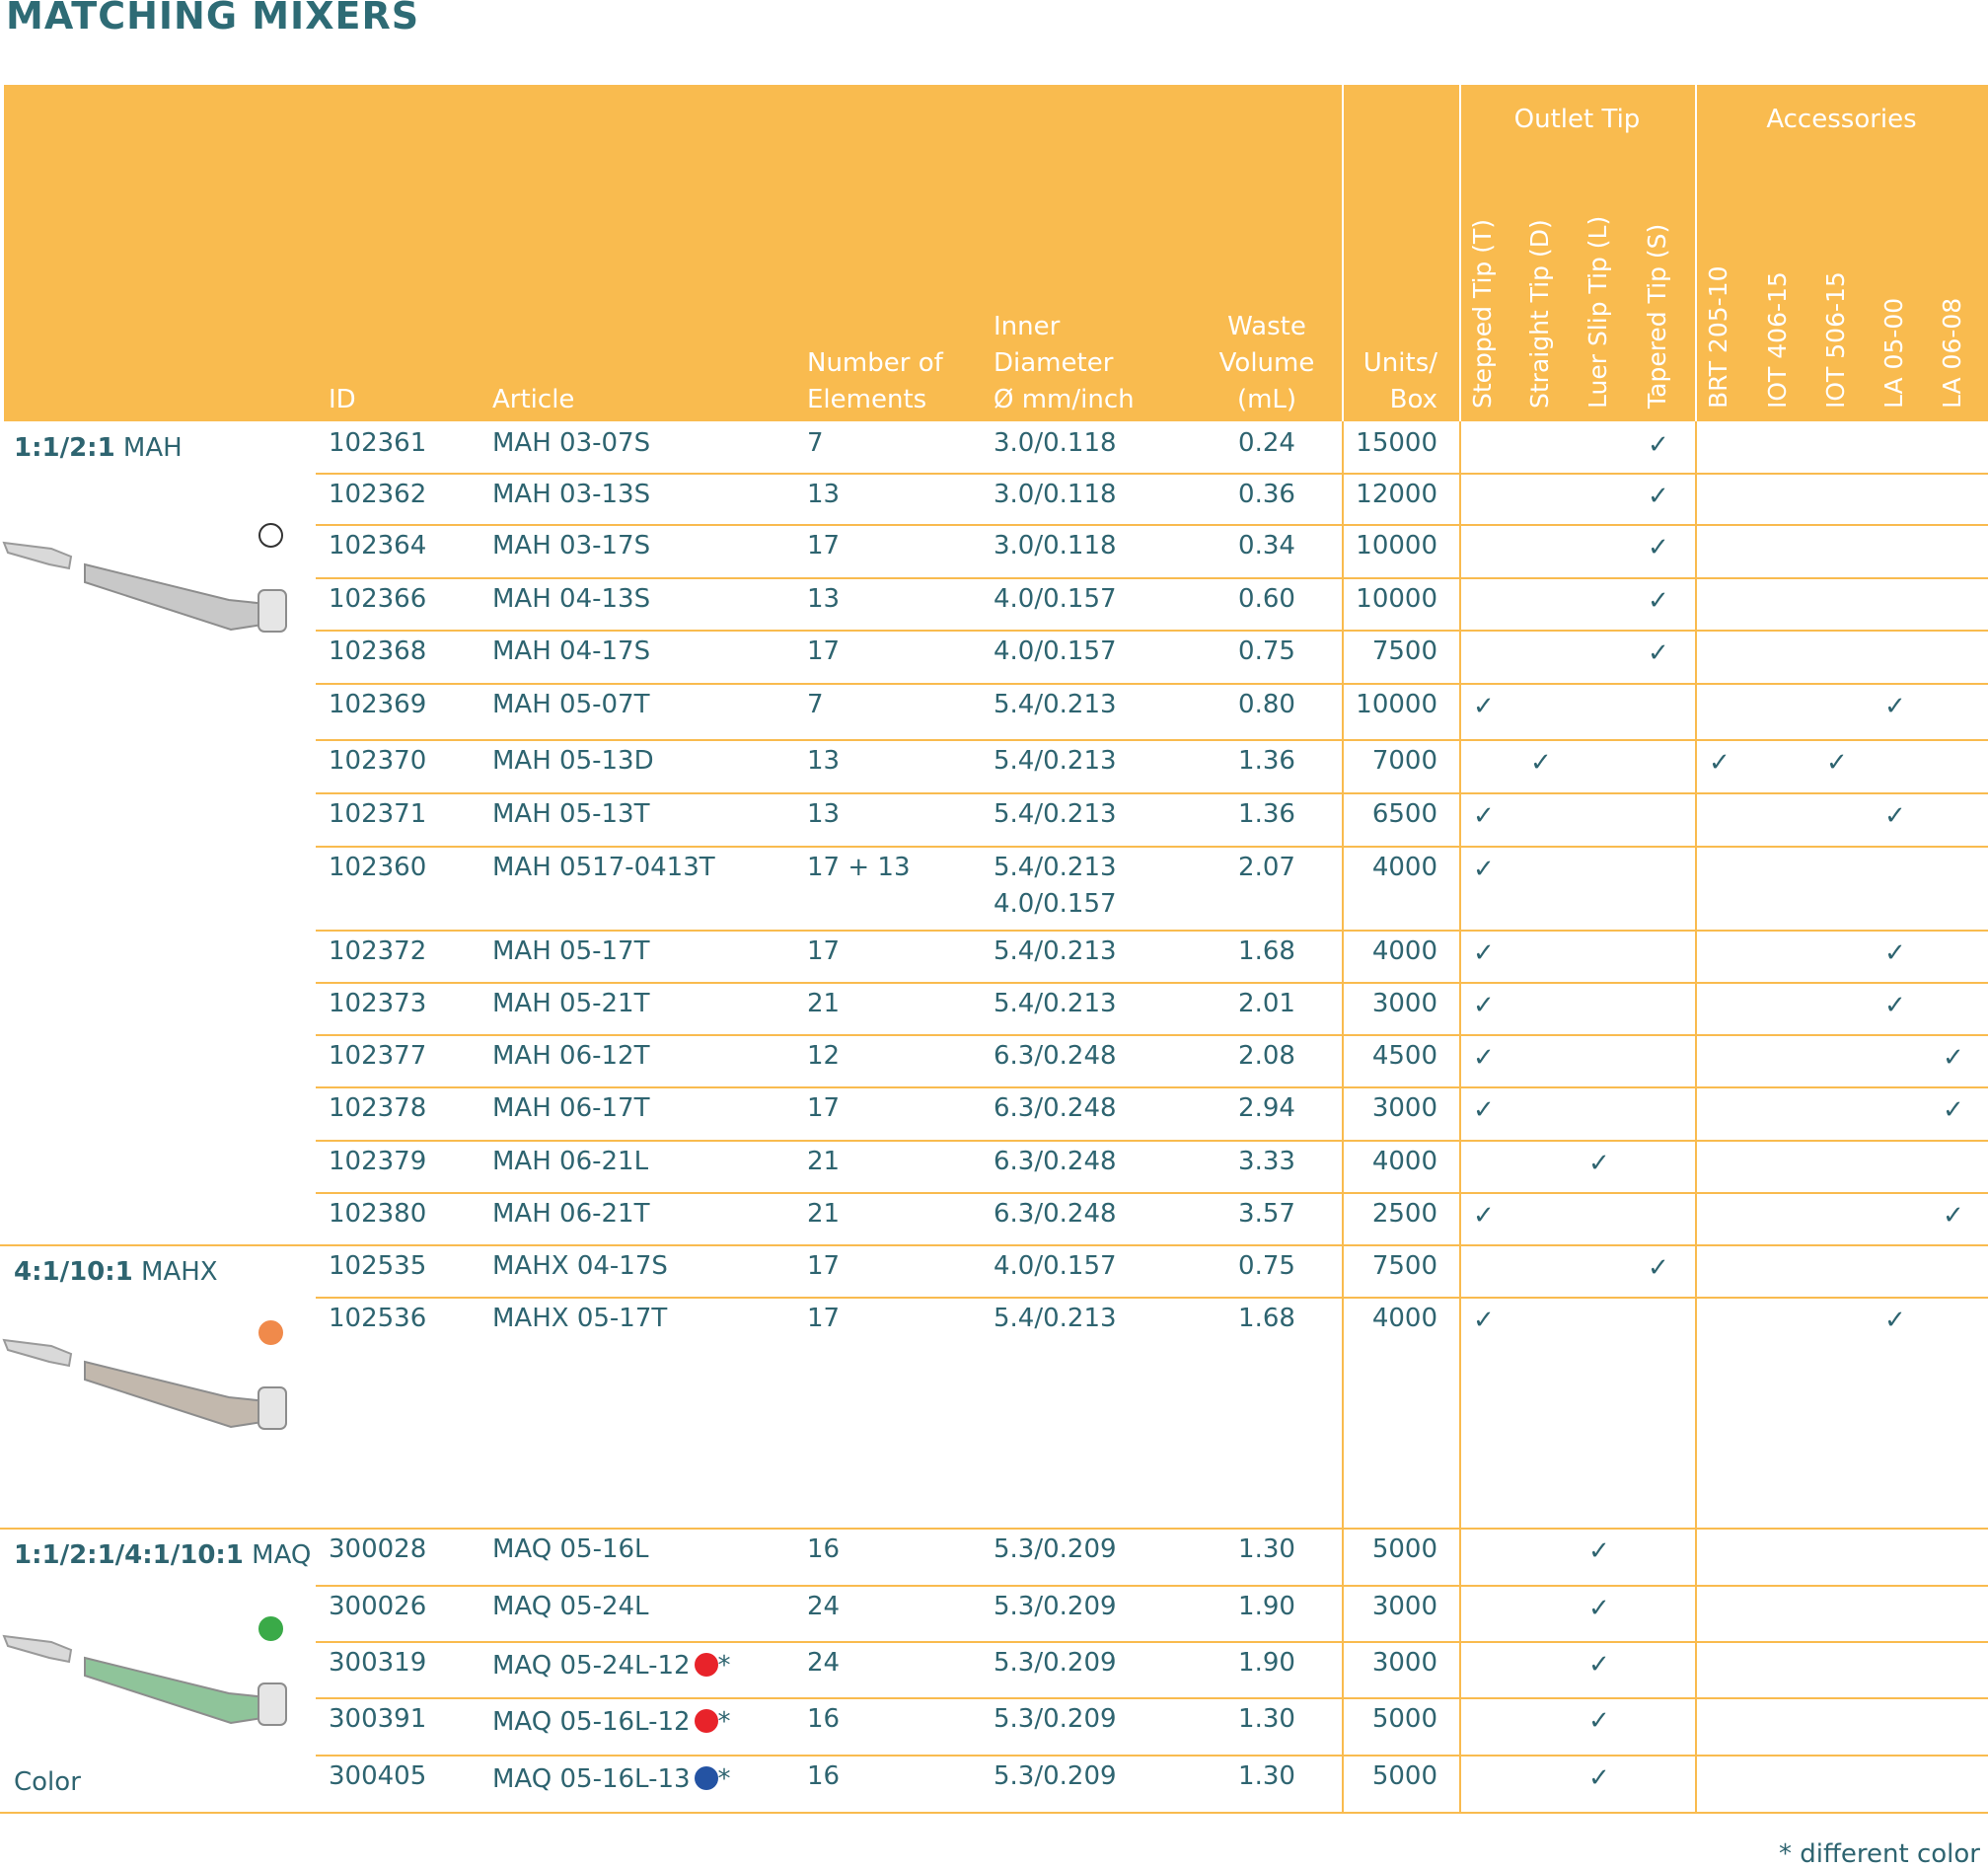 The image size is (1988, 1869). I want to click on table-cell-waste: 0.24, so click(1267, 443).